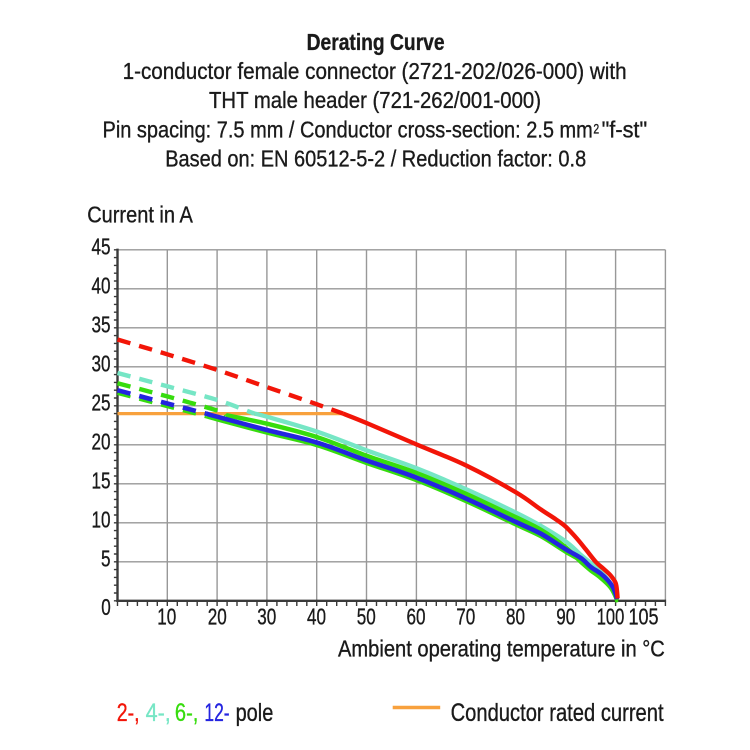 This screenshot has width=750, height=750. Describe the element at coordinates (128, 713) in the screenshot. I see `svg-text: 2-,` at that location.